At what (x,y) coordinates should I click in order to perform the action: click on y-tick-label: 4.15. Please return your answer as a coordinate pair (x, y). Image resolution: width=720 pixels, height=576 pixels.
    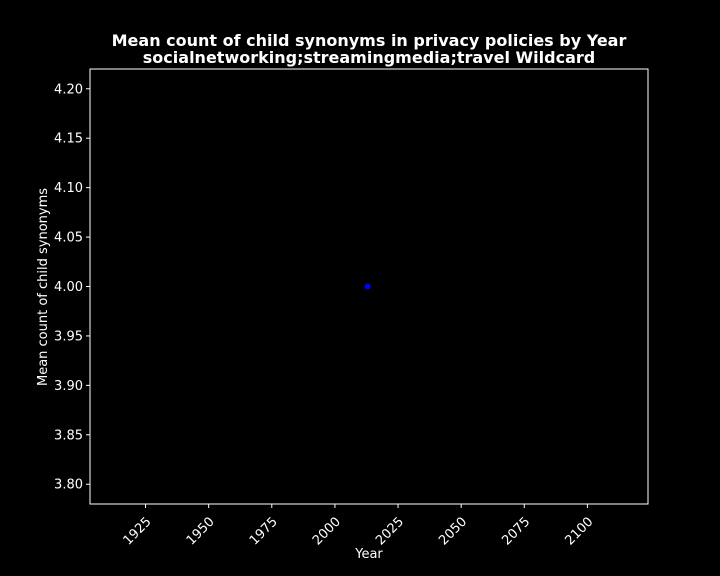
    Looking at the image, I should click on (68, 139).